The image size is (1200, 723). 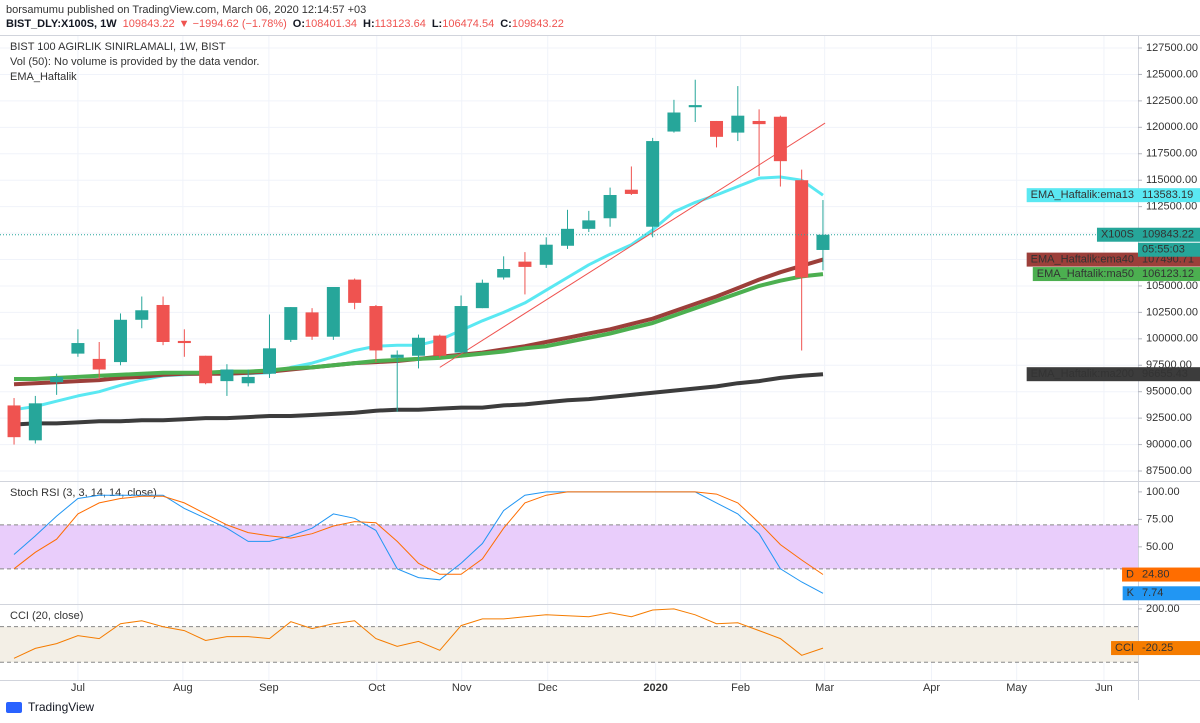 I want to click on high-value: 113123.64, so click(x=400, y=24).